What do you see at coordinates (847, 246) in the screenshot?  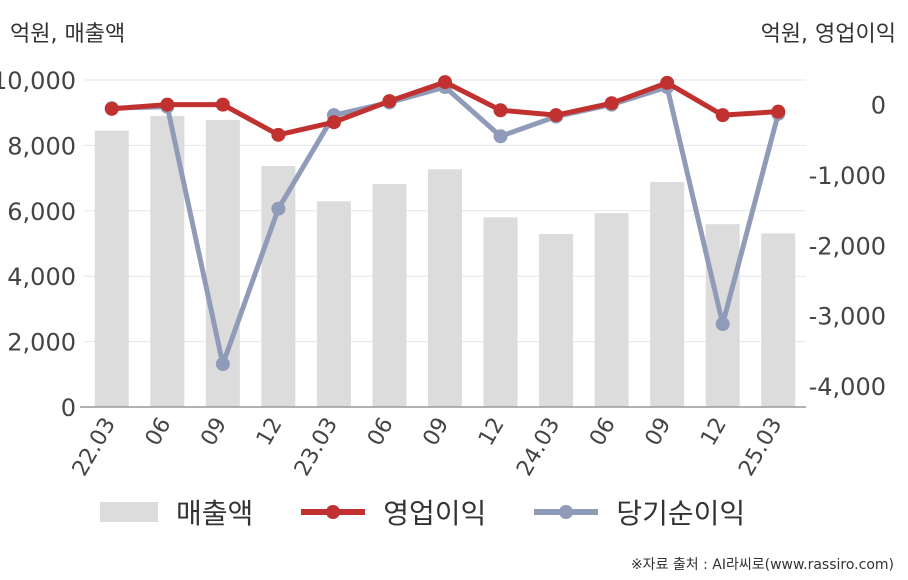 I see `right-tick-label: -2,000` at bounding box center [847, 246].